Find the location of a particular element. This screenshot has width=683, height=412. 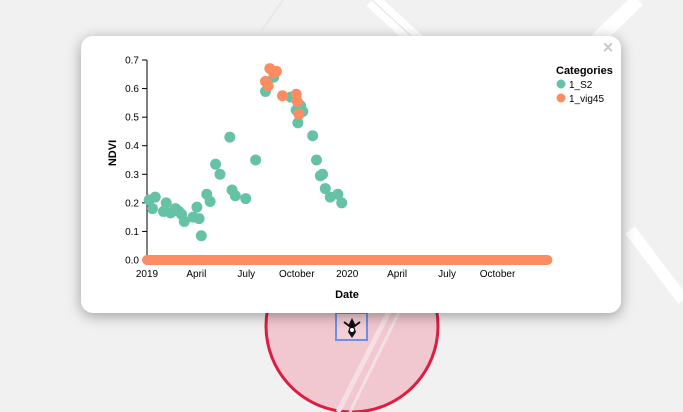

x-tick-label: 2020 is located at coordinates (347, 274).